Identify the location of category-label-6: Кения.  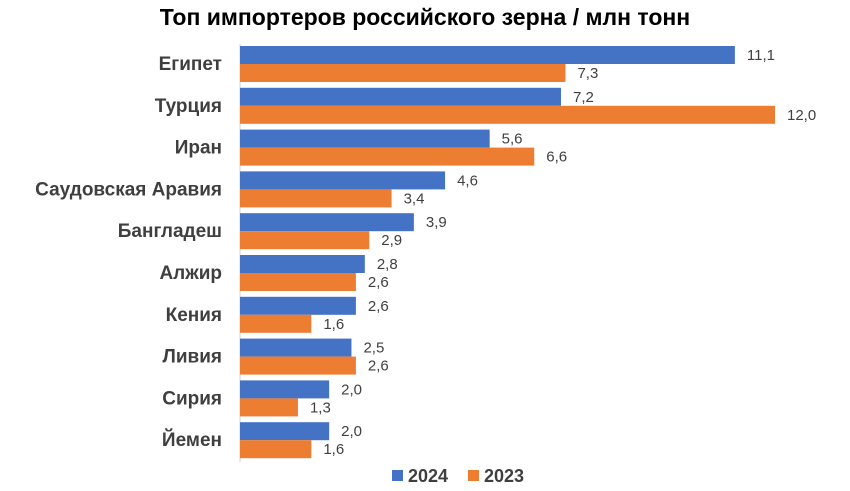
(194, 315).